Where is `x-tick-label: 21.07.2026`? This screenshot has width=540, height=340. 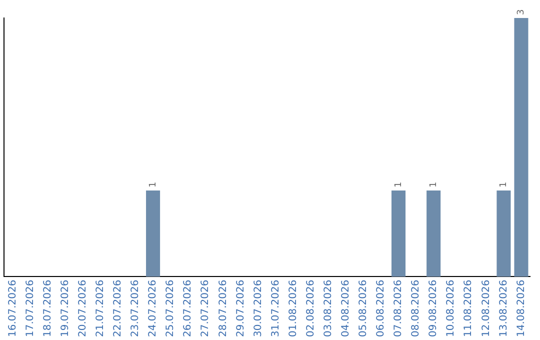
x-tick-label: 21.07.2026 is located at coordinates (100, 309).